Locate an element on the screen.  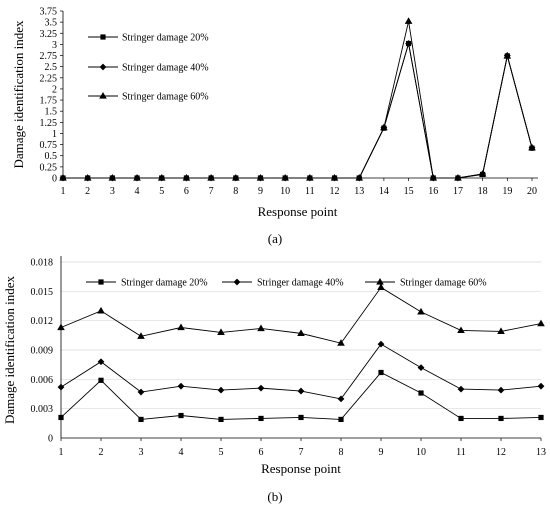
caption-a: (a) is located at coordinates (275, 238).